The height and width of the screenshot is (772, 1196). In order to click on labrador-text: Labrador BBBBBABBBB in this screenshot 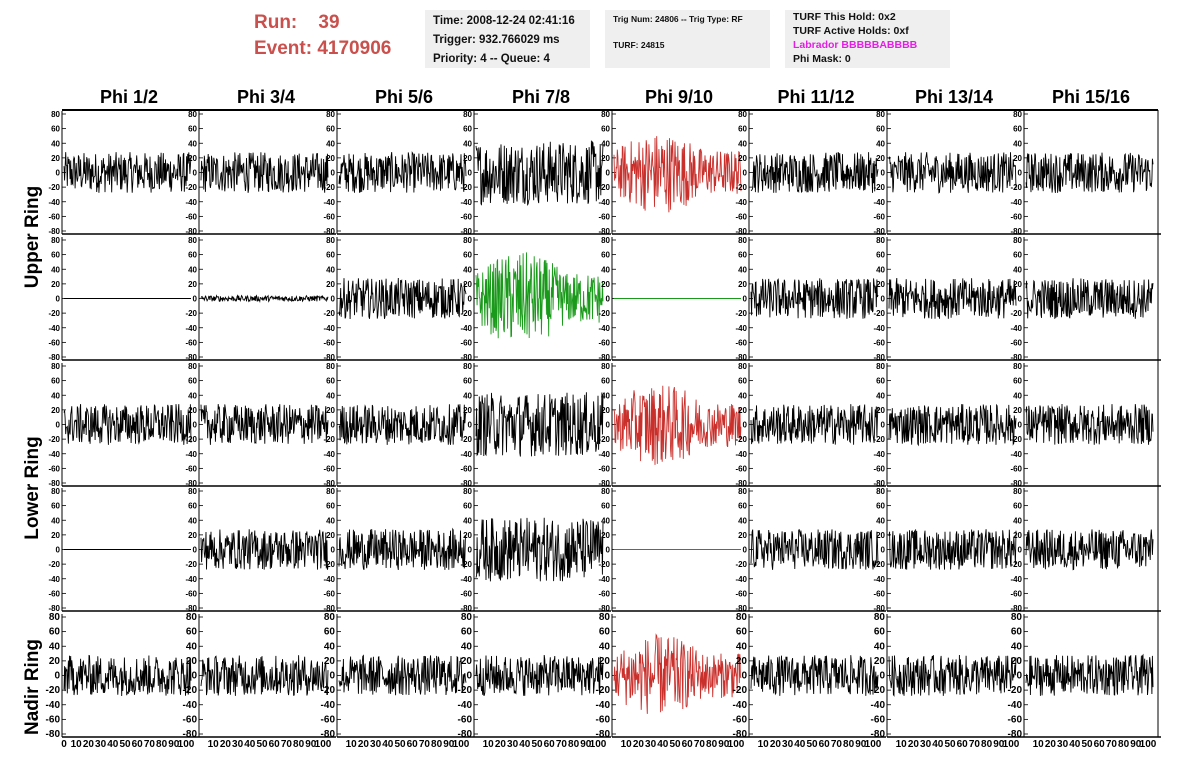, I will do `click(855, 45)`.